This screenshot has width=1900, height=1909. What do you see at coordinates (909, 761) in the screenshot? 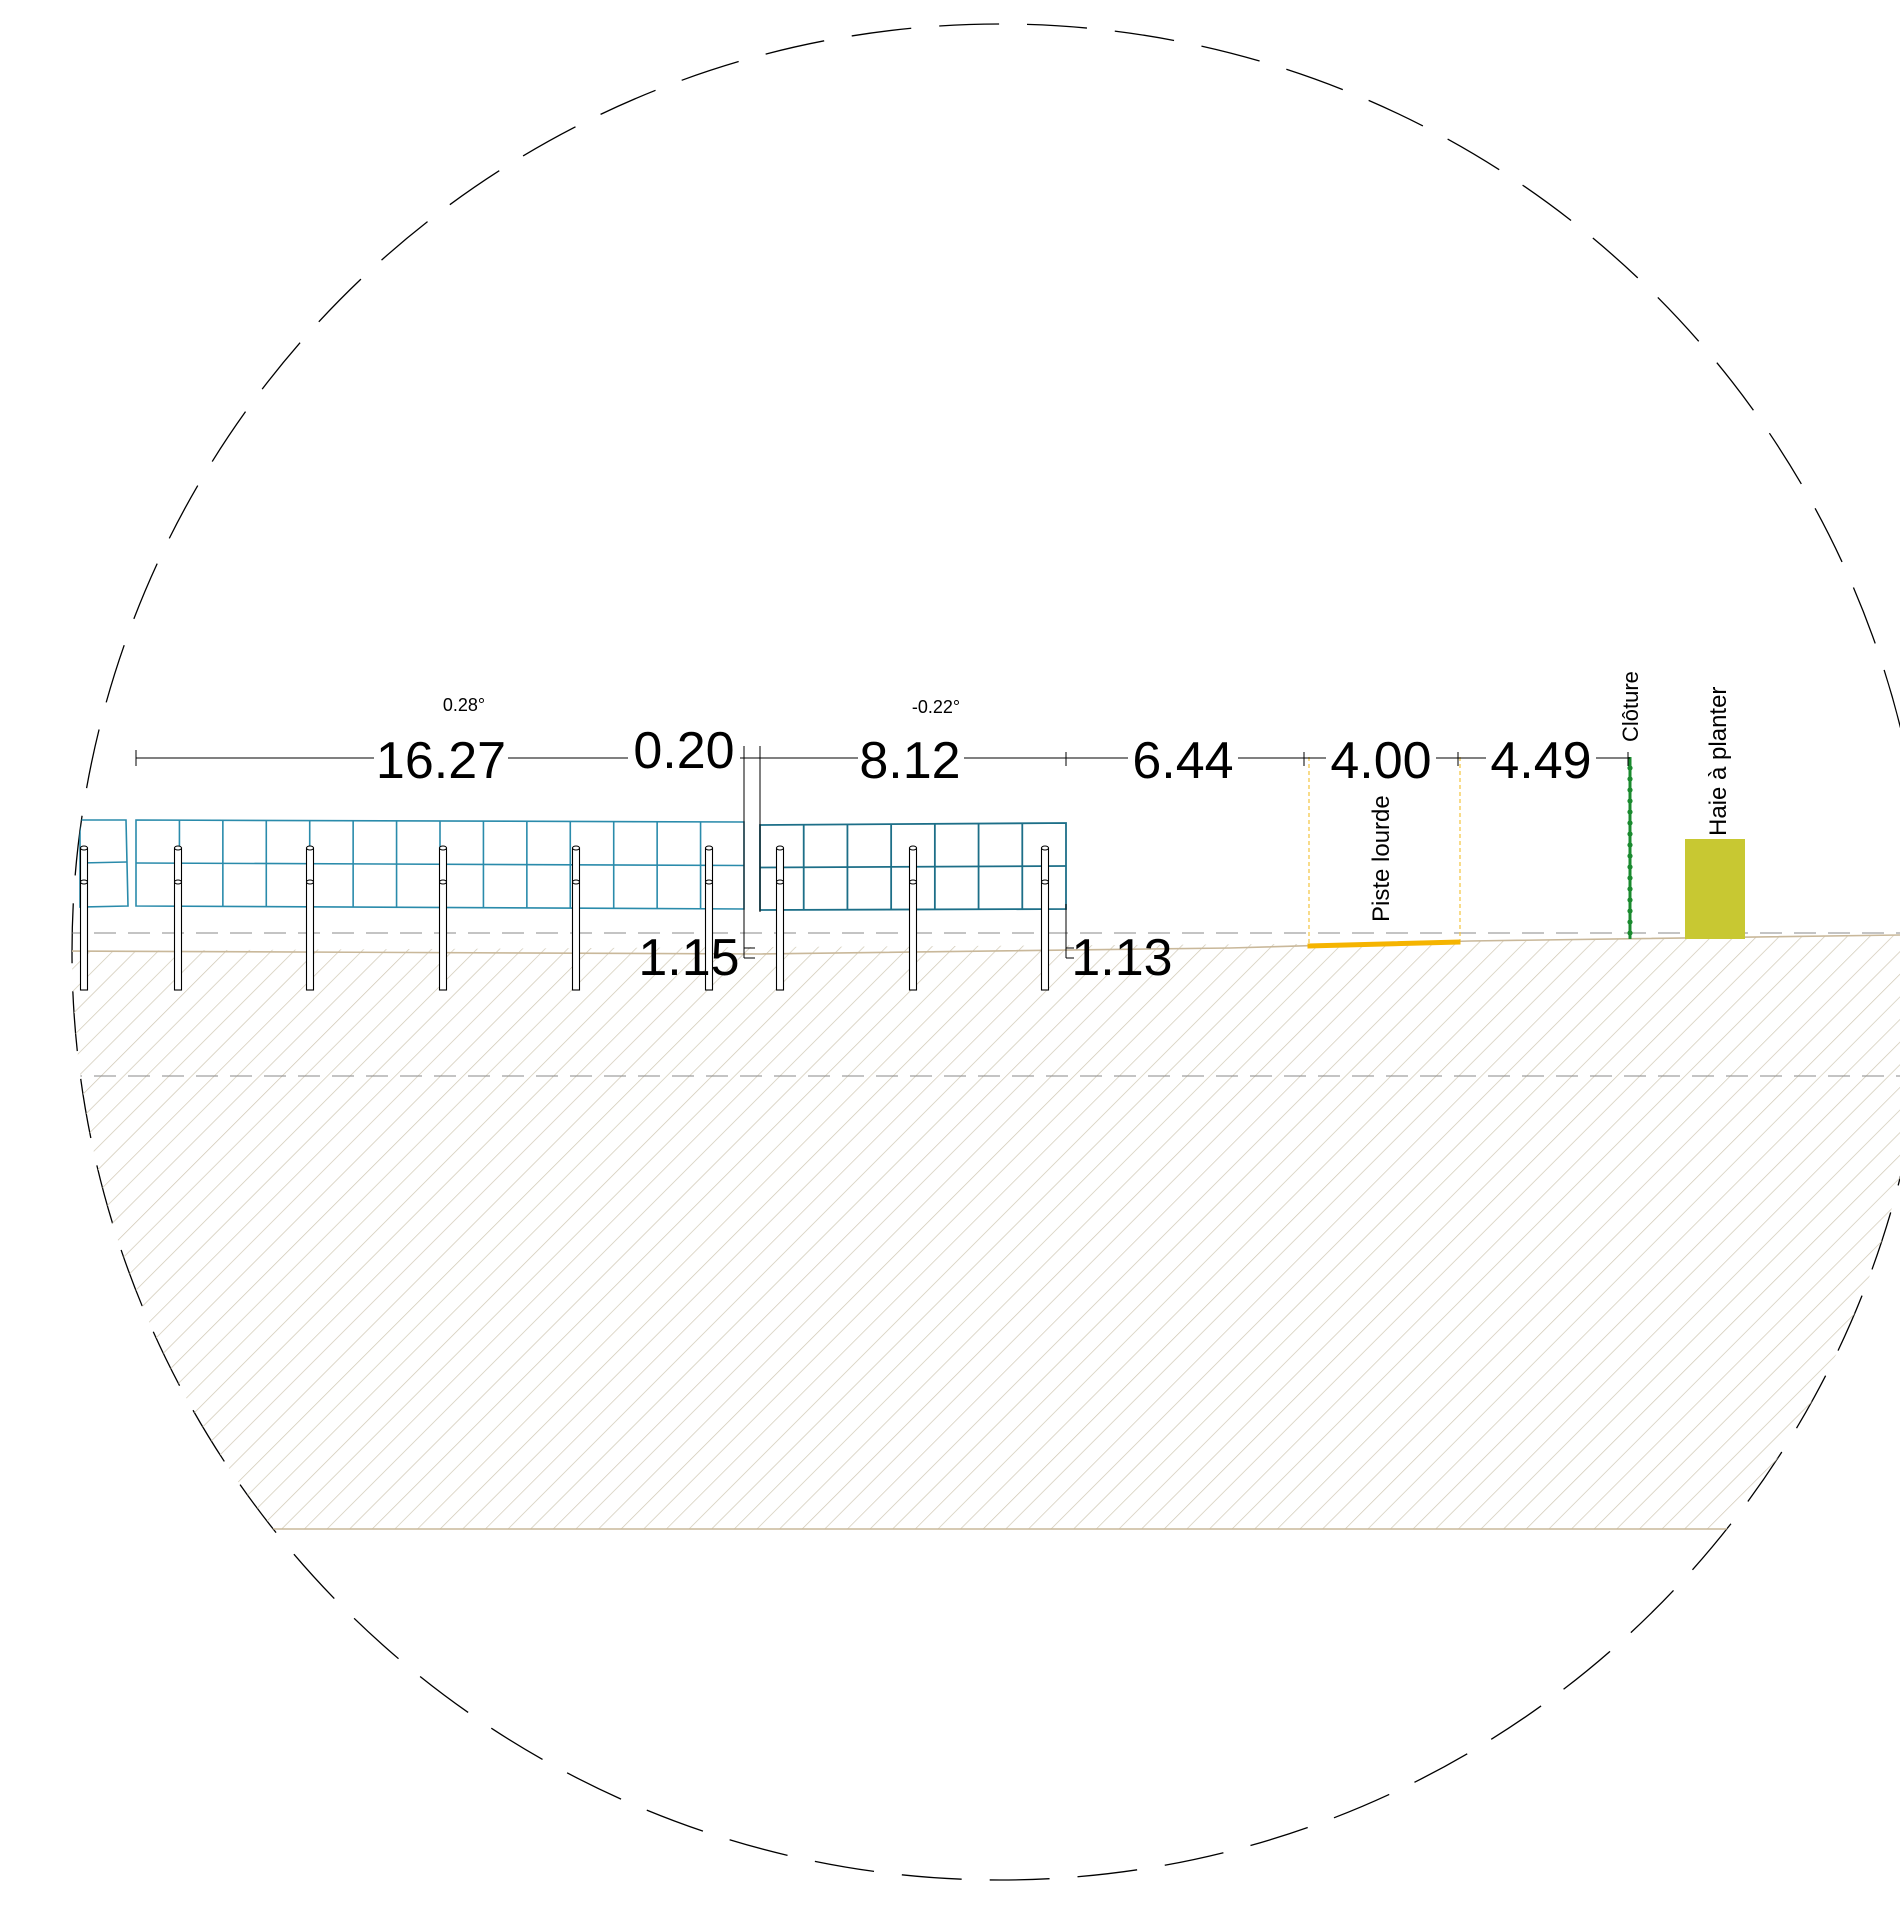
I see `dim-row2-width: 8.12` at bounding box center [909, 761].